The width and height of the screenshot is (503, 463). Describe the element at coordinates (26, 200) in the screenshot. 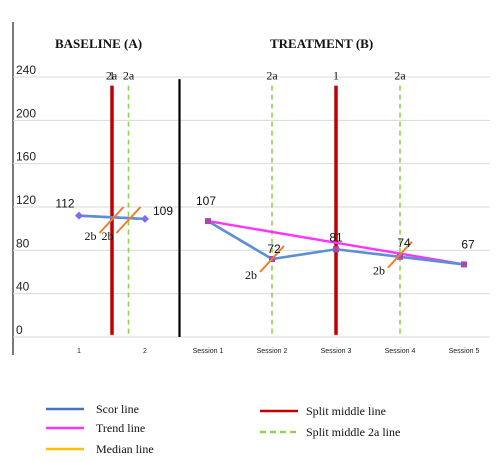

I see `y-tick-label: 120` at that location.